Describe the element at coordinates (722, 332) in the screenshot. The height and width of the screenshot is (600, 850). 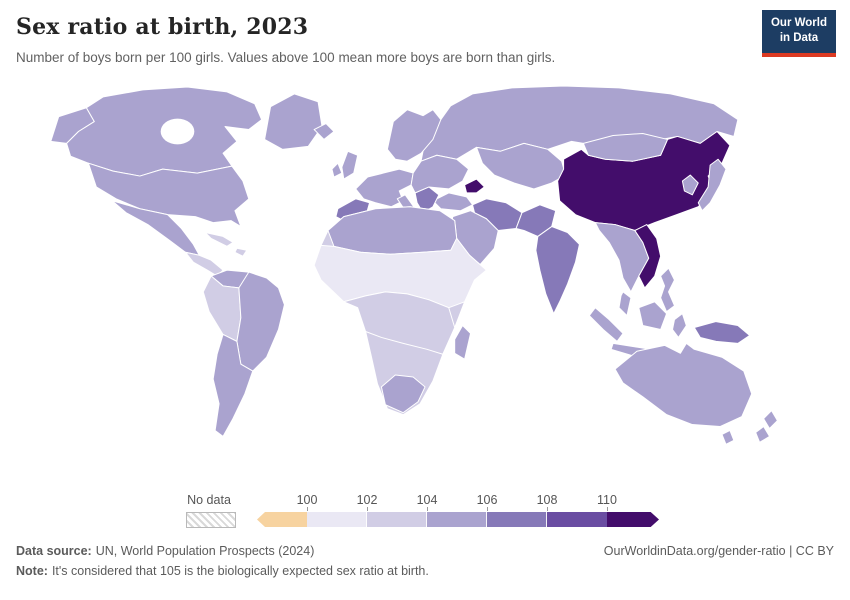
I see `region-new-guinea` at that location.